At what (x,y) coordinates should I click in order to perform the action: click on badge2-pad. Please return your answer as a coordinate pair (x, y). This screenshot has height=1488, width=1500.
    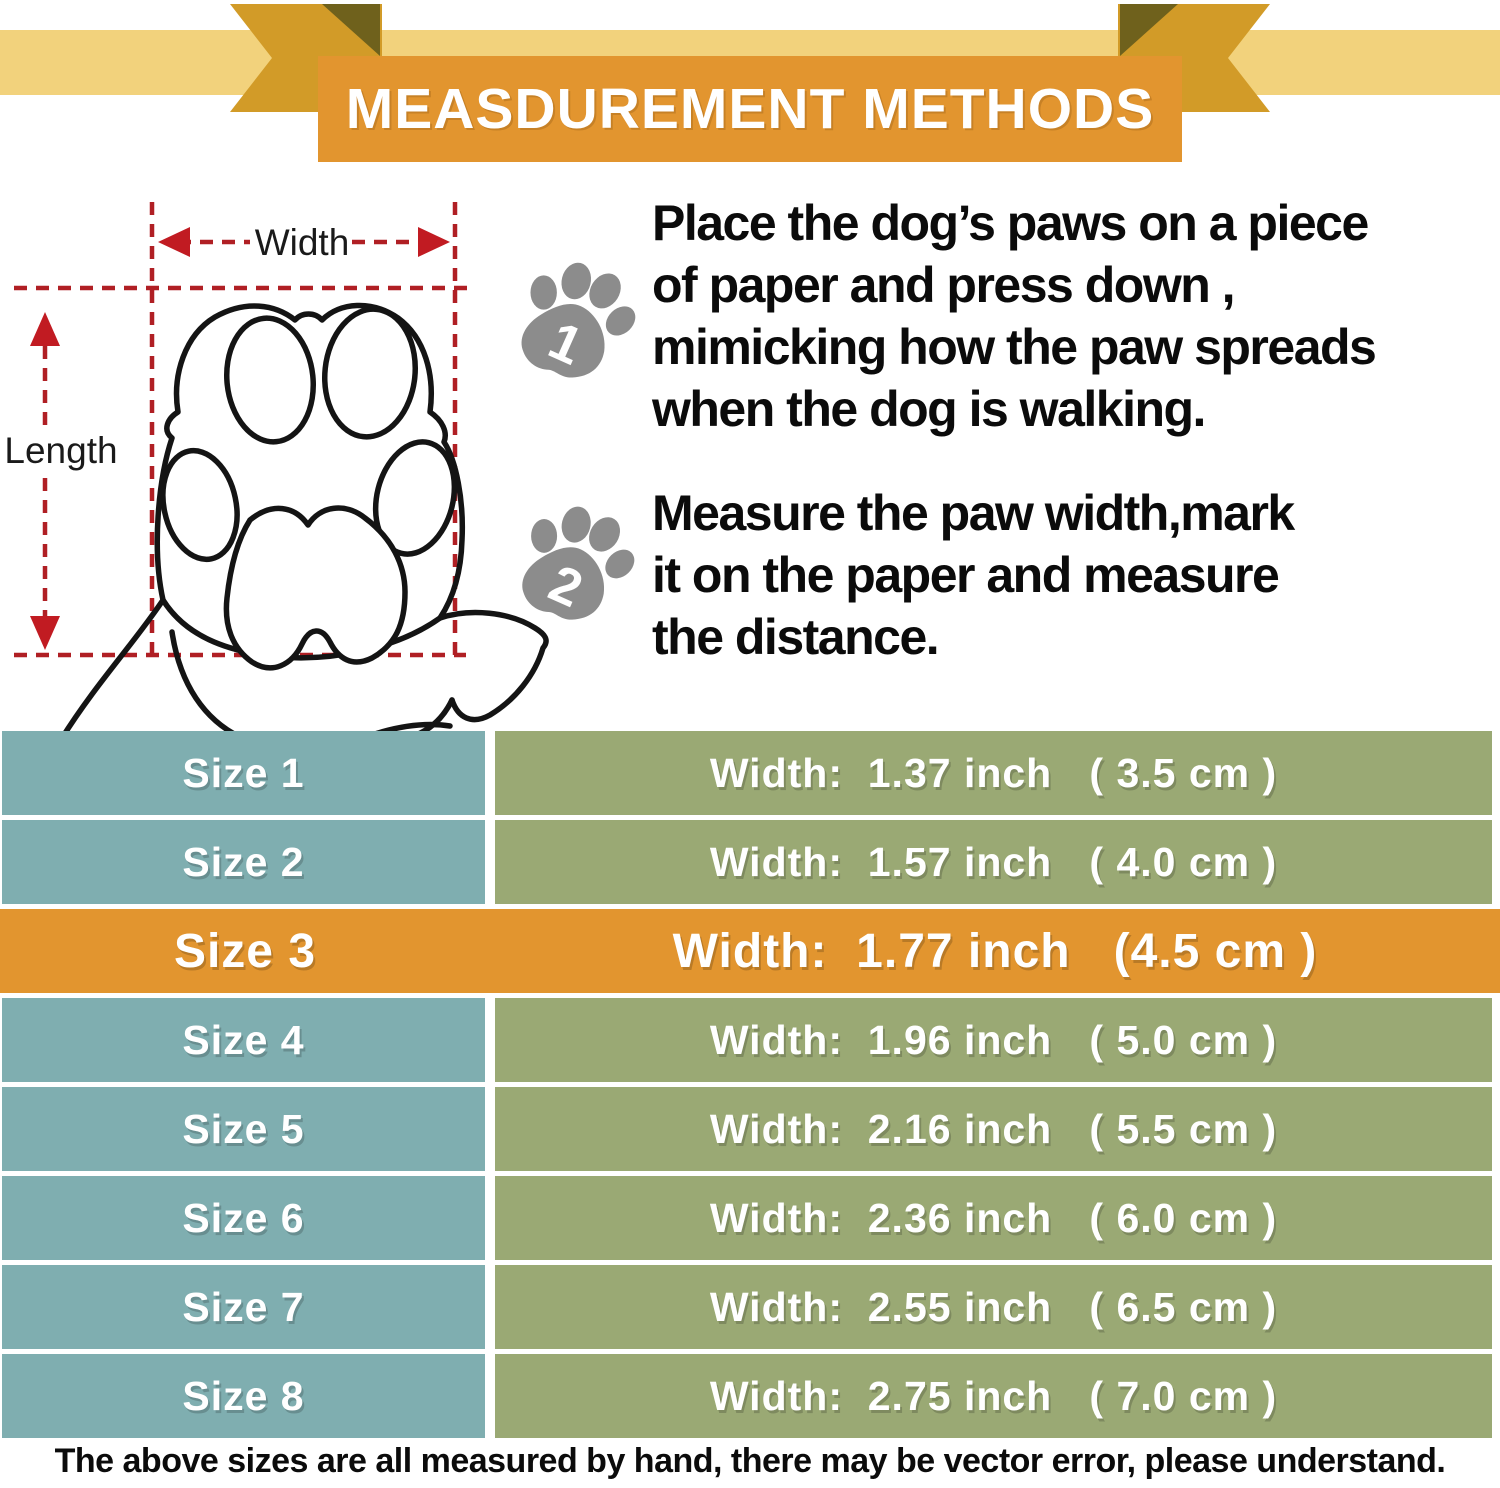
    Looking at the image, I should click on (563, 583).